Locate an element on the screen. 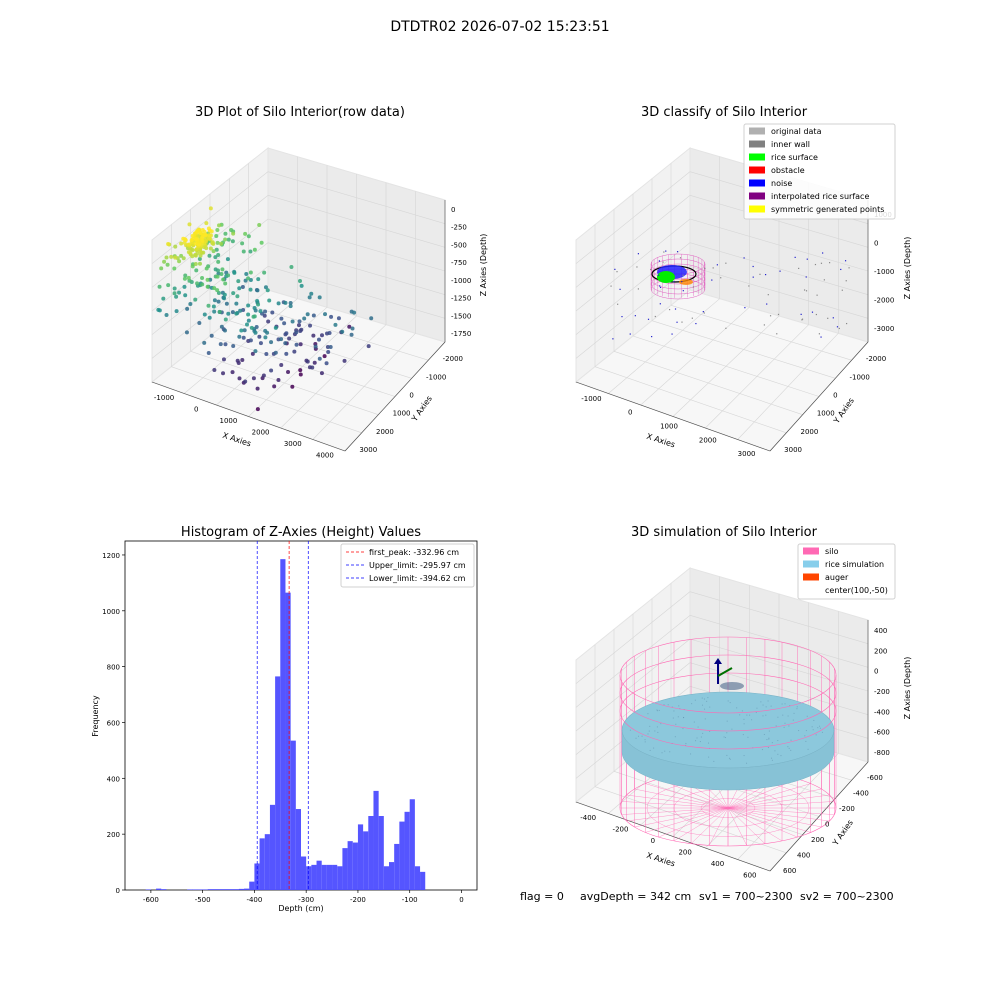 The image size is (1000, 1000). histogram-y-axis-label: Frequency is located at coordinates (95, 716).